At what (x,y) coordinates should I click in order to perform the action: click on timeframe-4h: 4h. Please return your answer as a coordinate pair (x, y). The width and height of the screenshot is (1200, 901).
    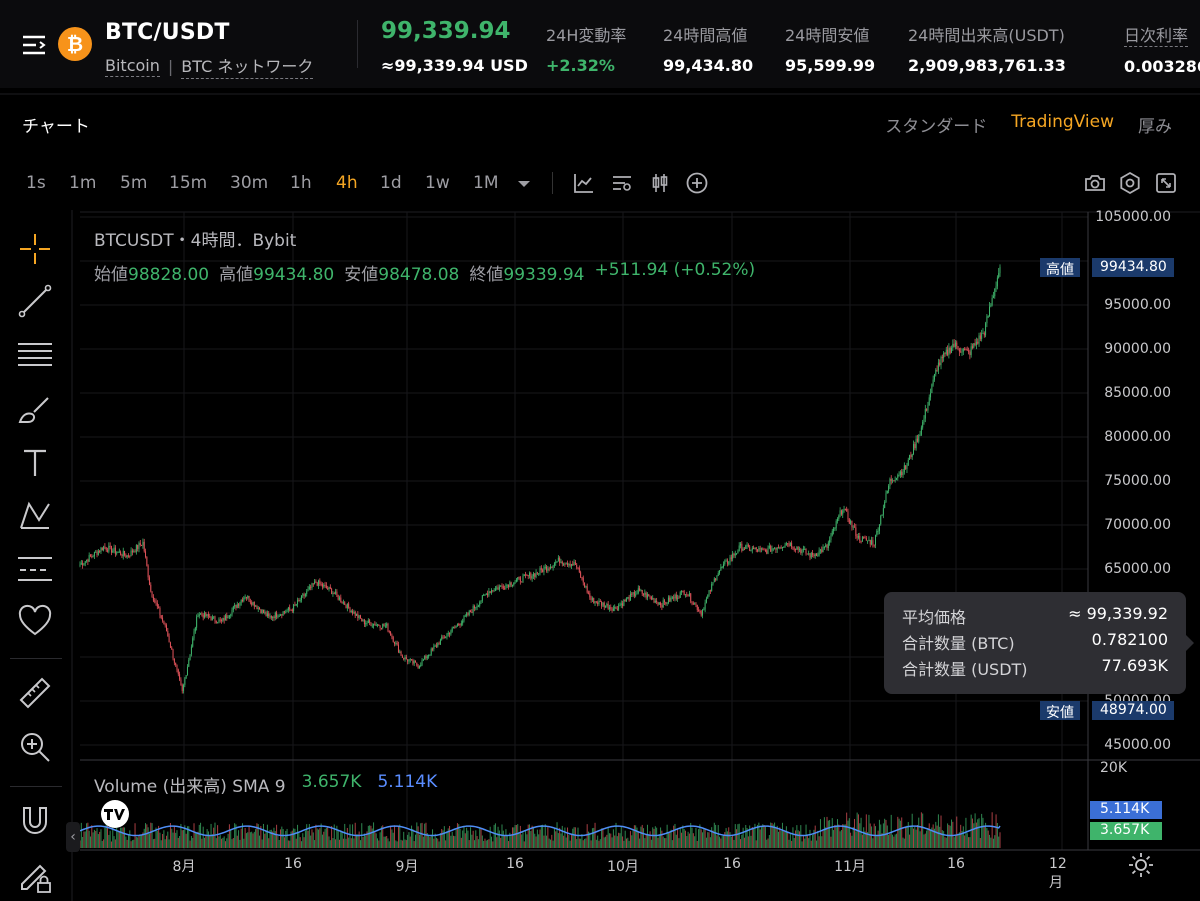
    Looking at the image, I should click on (347, 183).